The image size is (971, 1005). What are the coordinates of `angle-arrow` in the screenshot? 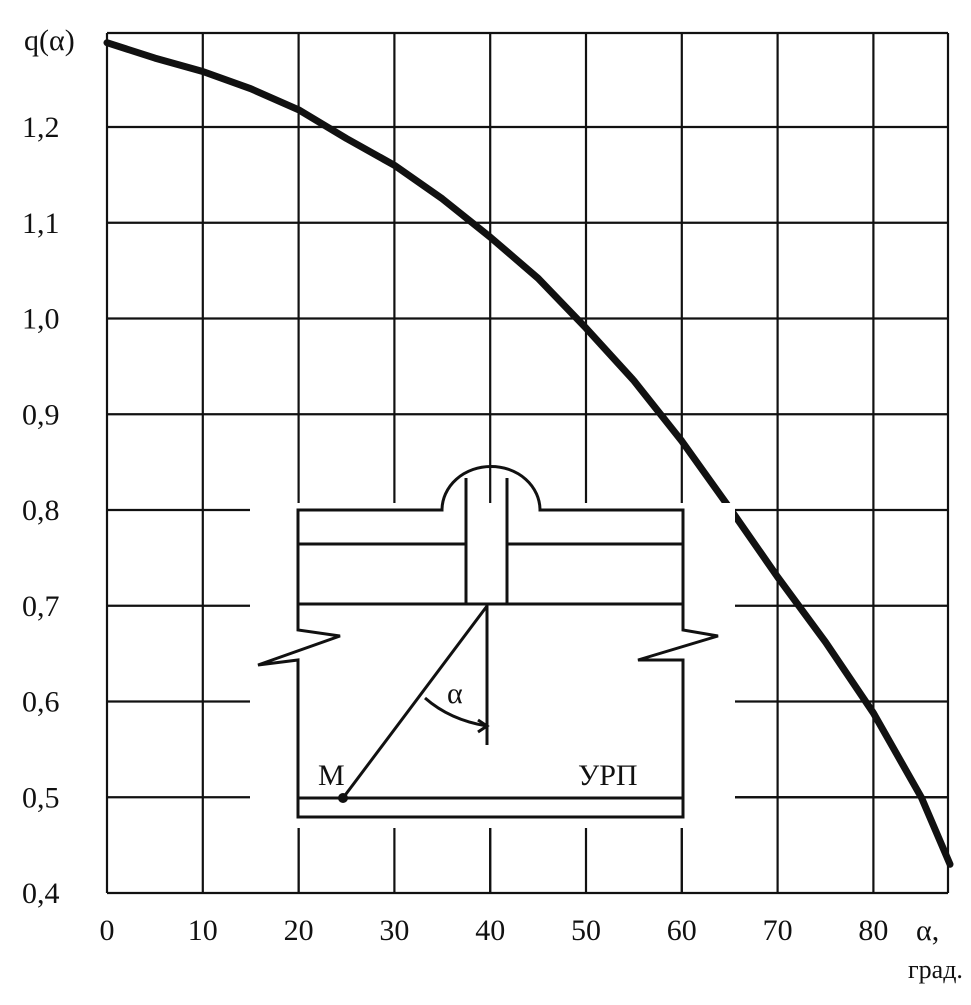 It's located at (483, 726).